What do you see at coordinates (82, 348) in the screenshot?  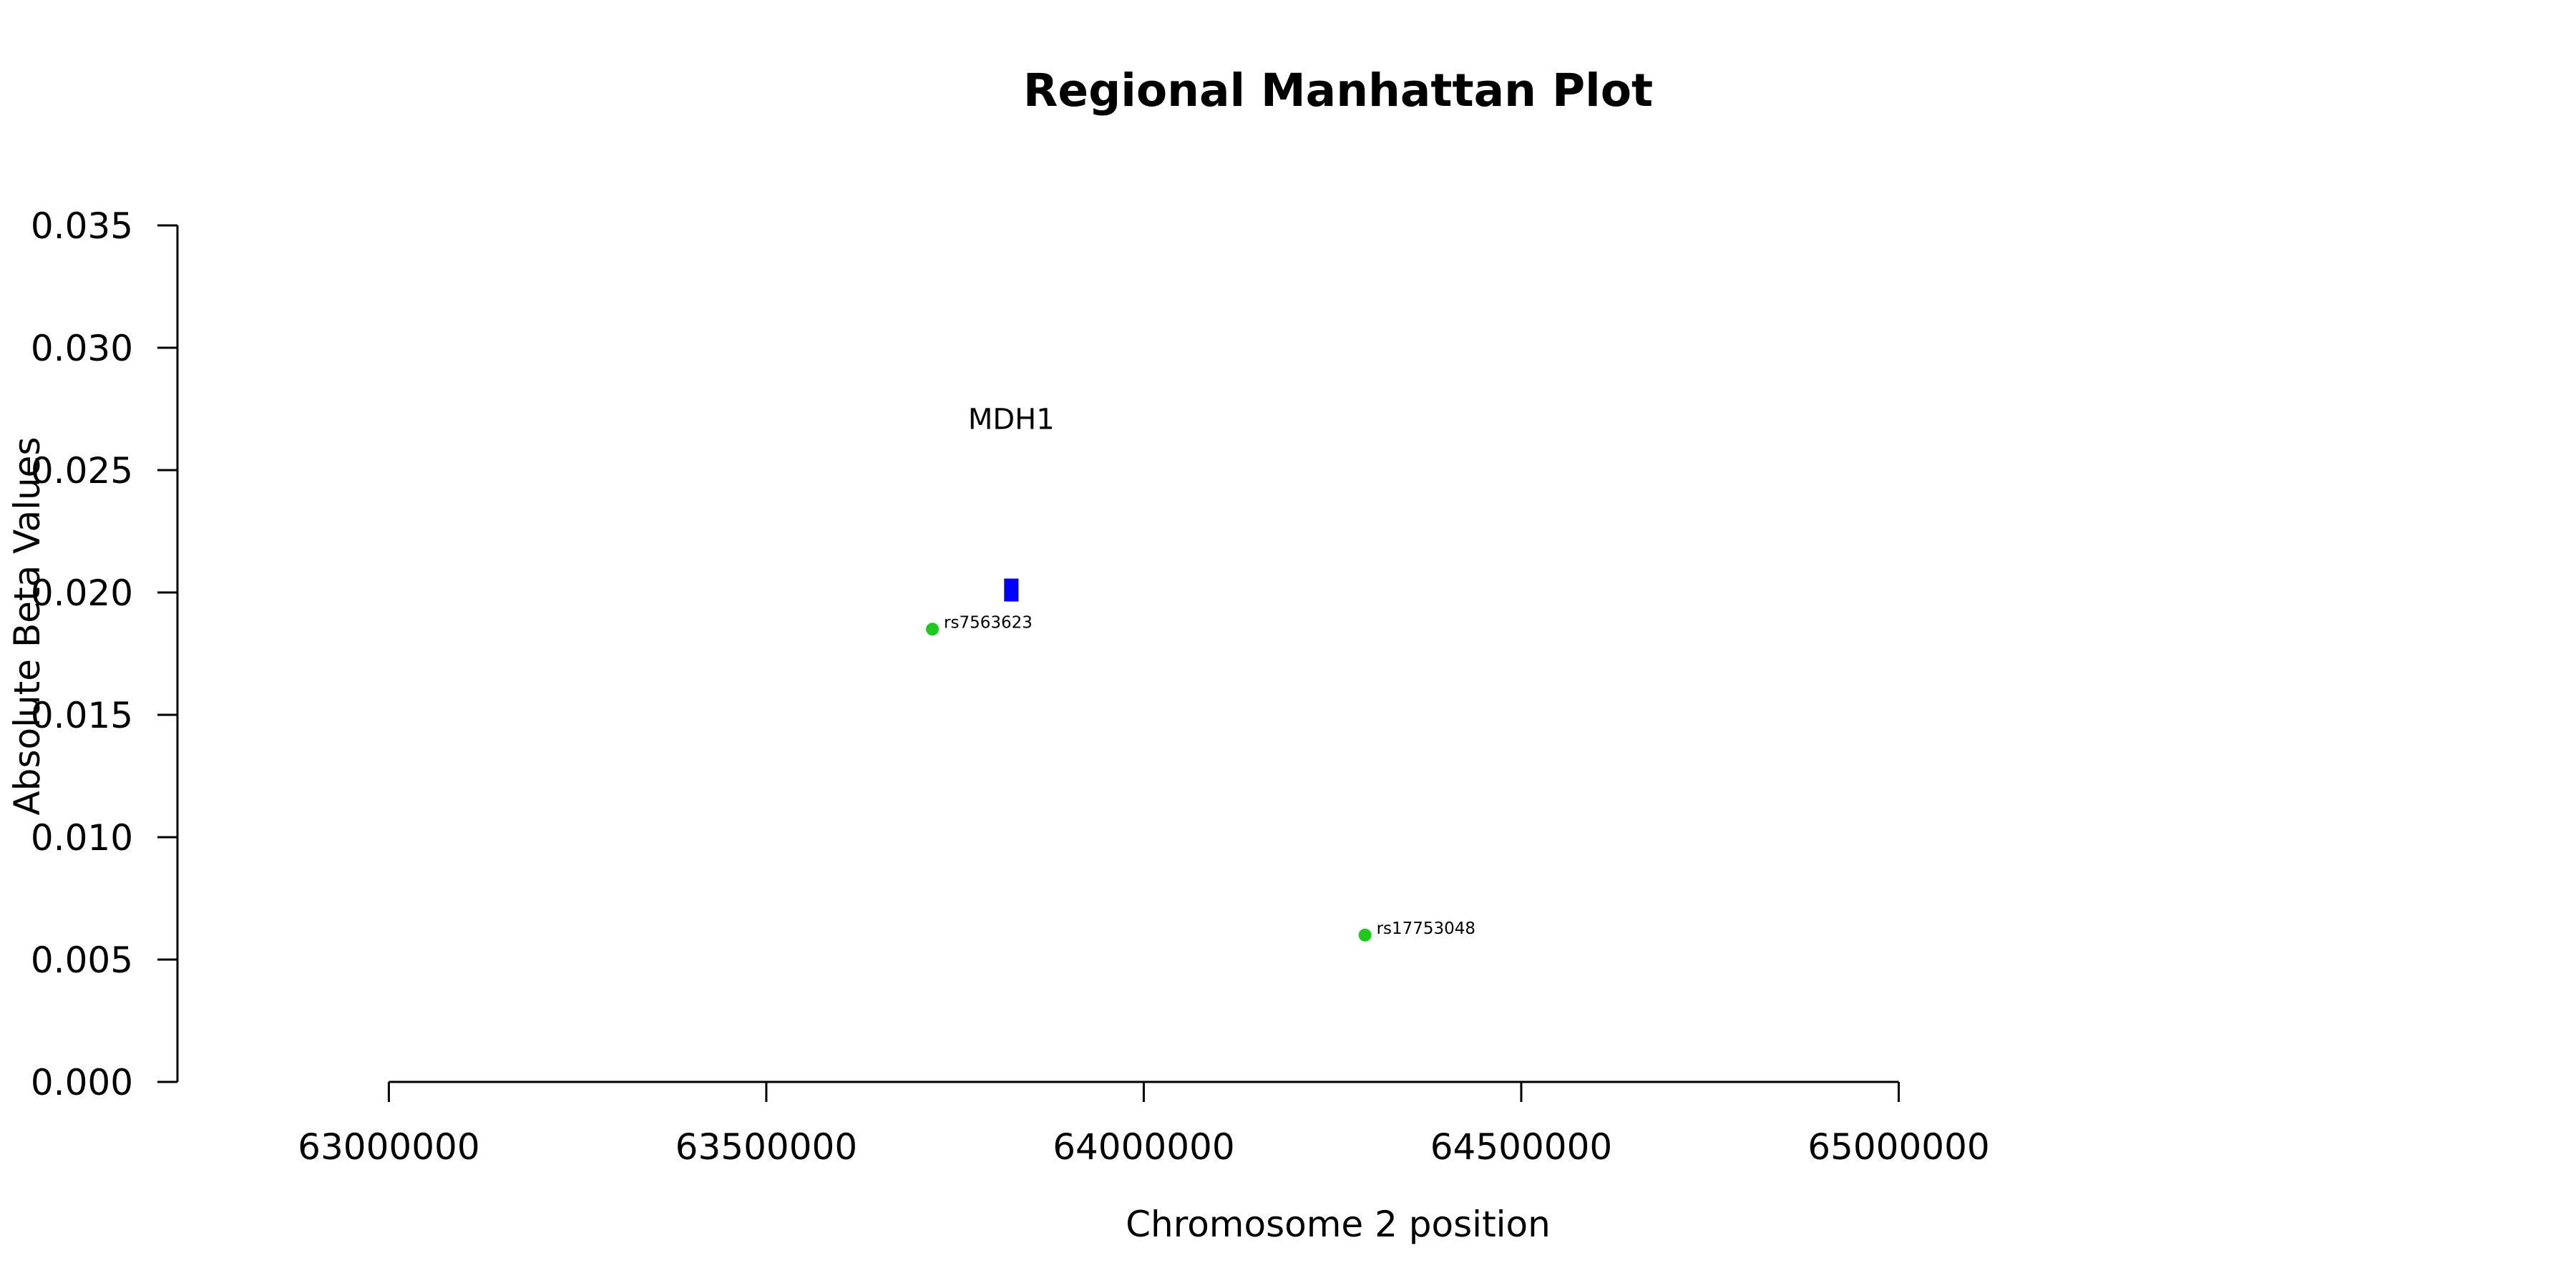 I see `y-tick-label: 0.030` at bounding box center [82, 348].